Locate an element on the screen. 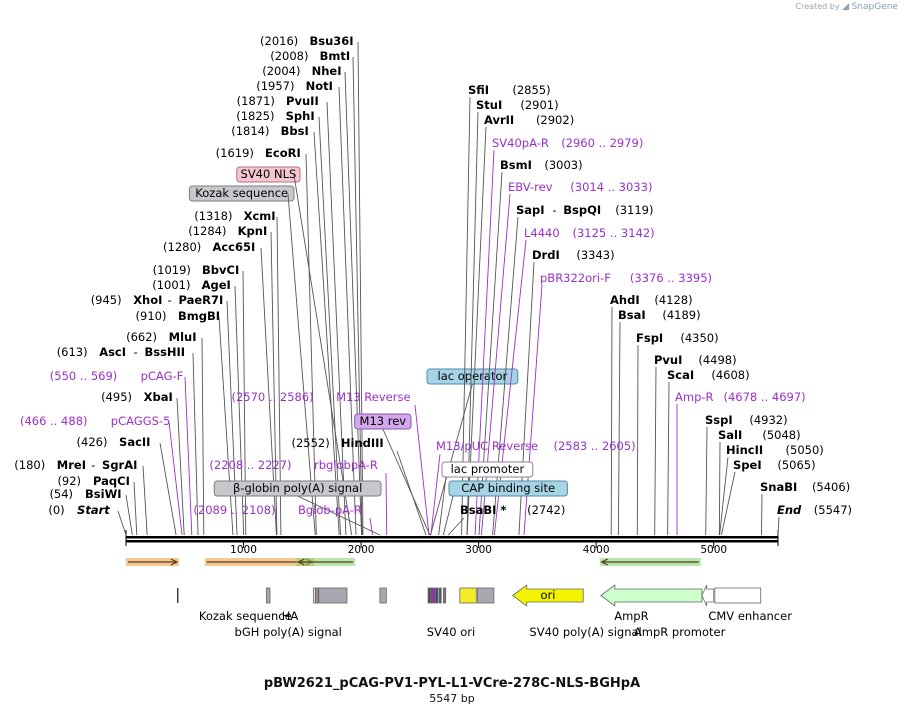 Image resolution: width=904 pixels, height=714 pixels. site-label-asci: AscI is located at coordinates (112, 352).